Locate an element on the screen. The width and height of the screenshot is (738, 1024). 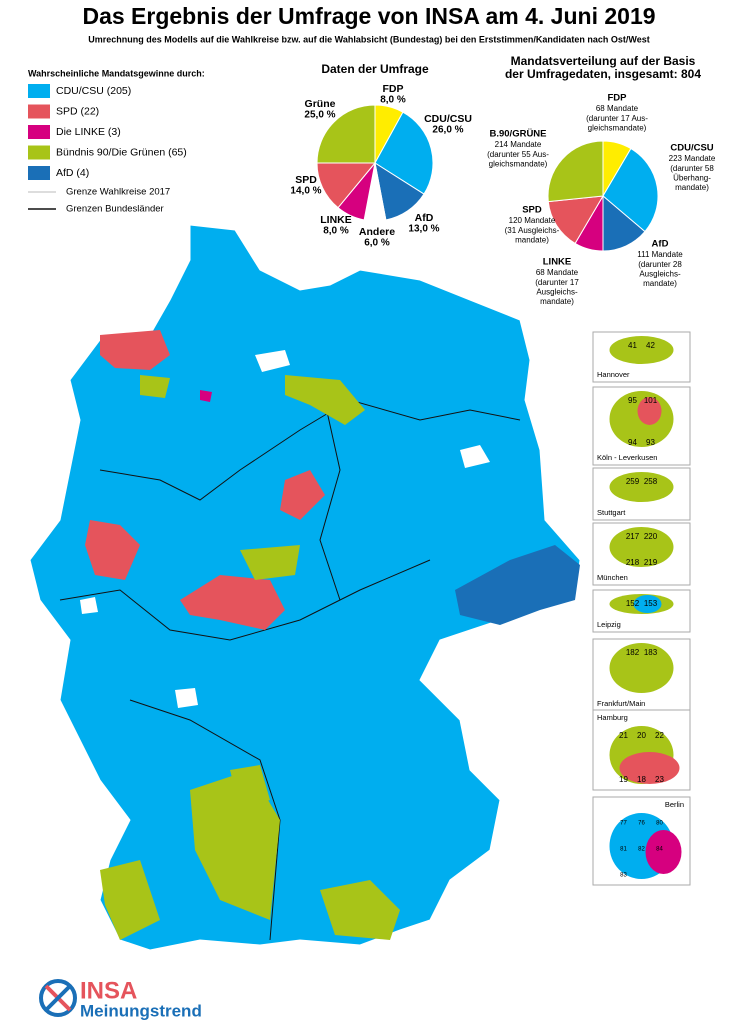
inset-number: 82 is located at coordinates (641, 850).